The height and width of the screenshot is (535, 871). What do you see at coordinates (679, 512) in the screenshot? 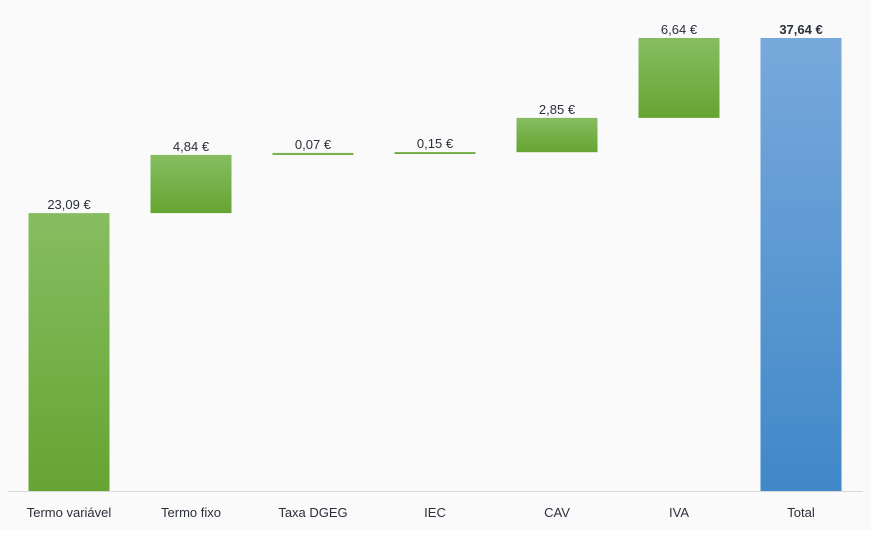
I see `x-tick-label-6: IVA` at bounding box center [679, 512].